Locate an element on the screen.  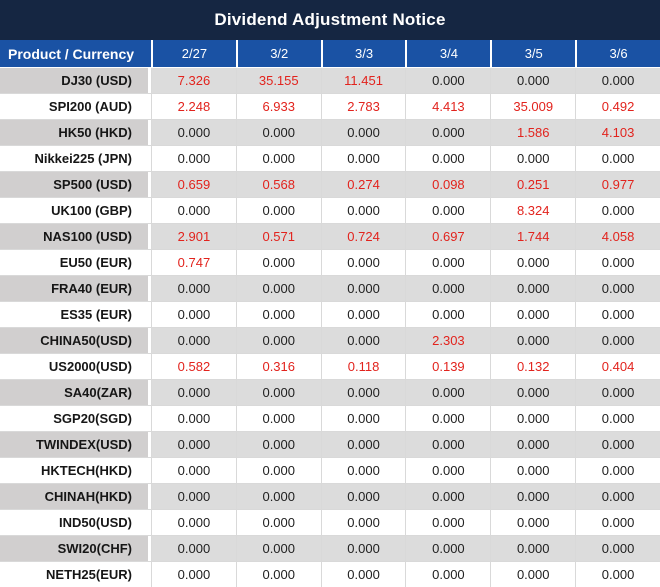
value-cell: 11.451 is located at coordinates (363, 80).